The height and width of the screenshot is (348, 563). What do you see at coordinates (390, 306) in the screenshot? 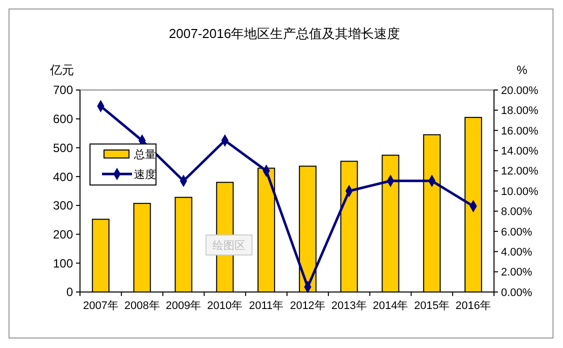
I see `x-tick-label: 2014年` at bounding box center [390, 306].